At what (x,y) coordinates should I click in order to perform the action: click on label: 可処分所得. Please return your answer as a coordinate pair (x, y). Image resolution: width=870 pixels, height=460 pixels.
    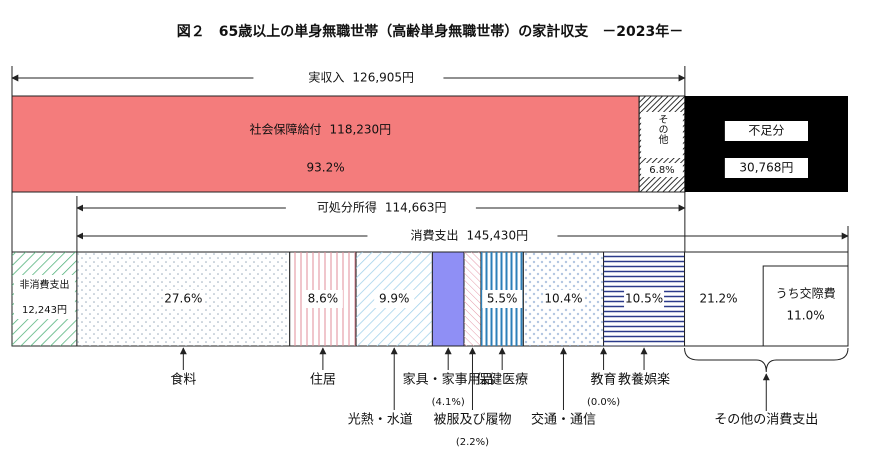
    Looking at the image, I should click on (347, 207).